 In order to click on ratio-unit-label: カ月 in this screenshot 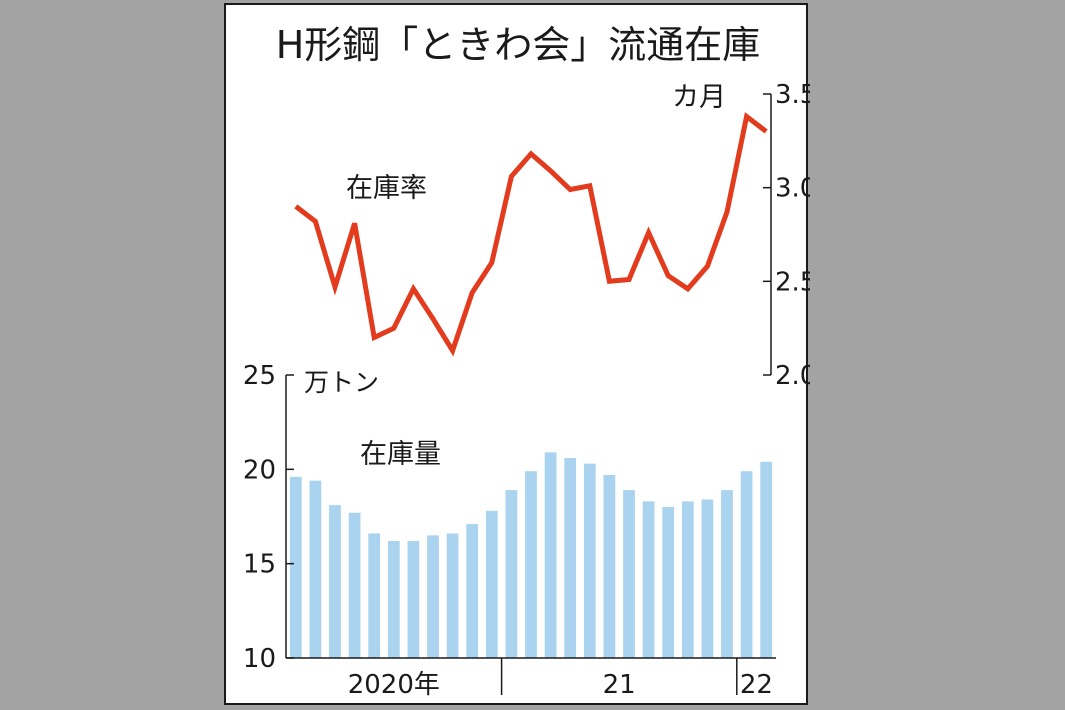, I will do `click(699, 97)`.